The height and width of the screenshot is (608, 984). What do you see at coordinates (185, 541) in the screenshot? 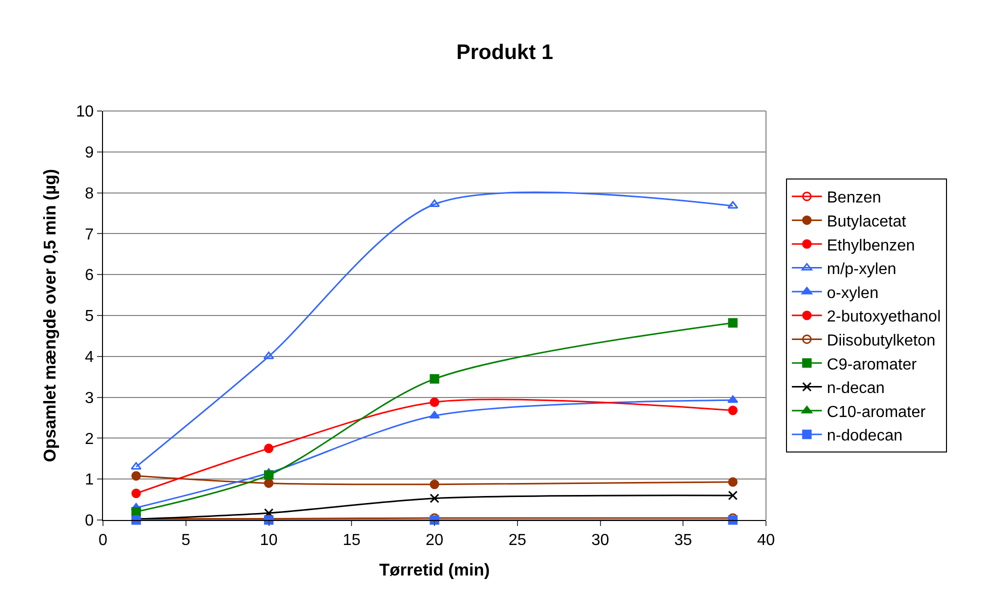
I see `x-tick-label: 5` at bounding box center [185, 541].